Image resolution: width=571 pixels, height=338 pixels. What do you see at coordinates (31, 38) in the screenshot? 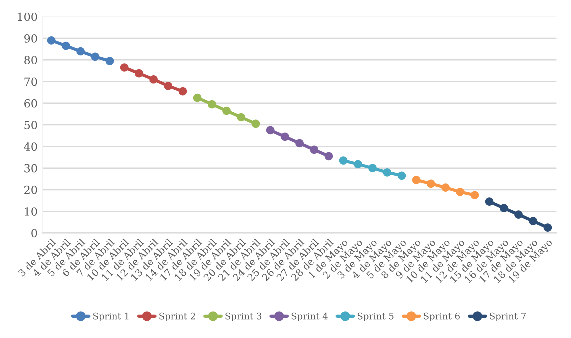
I see `y-tick-label: 90` at bounding box center [31, 38].